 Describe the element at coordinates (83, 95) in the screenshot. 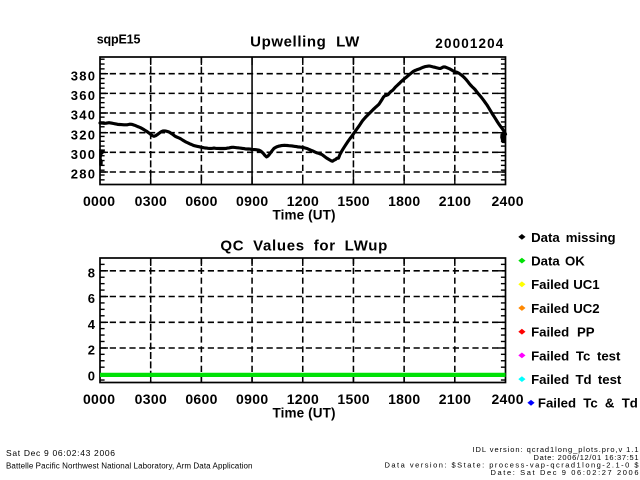

I see `svg-text: 360` at that location.